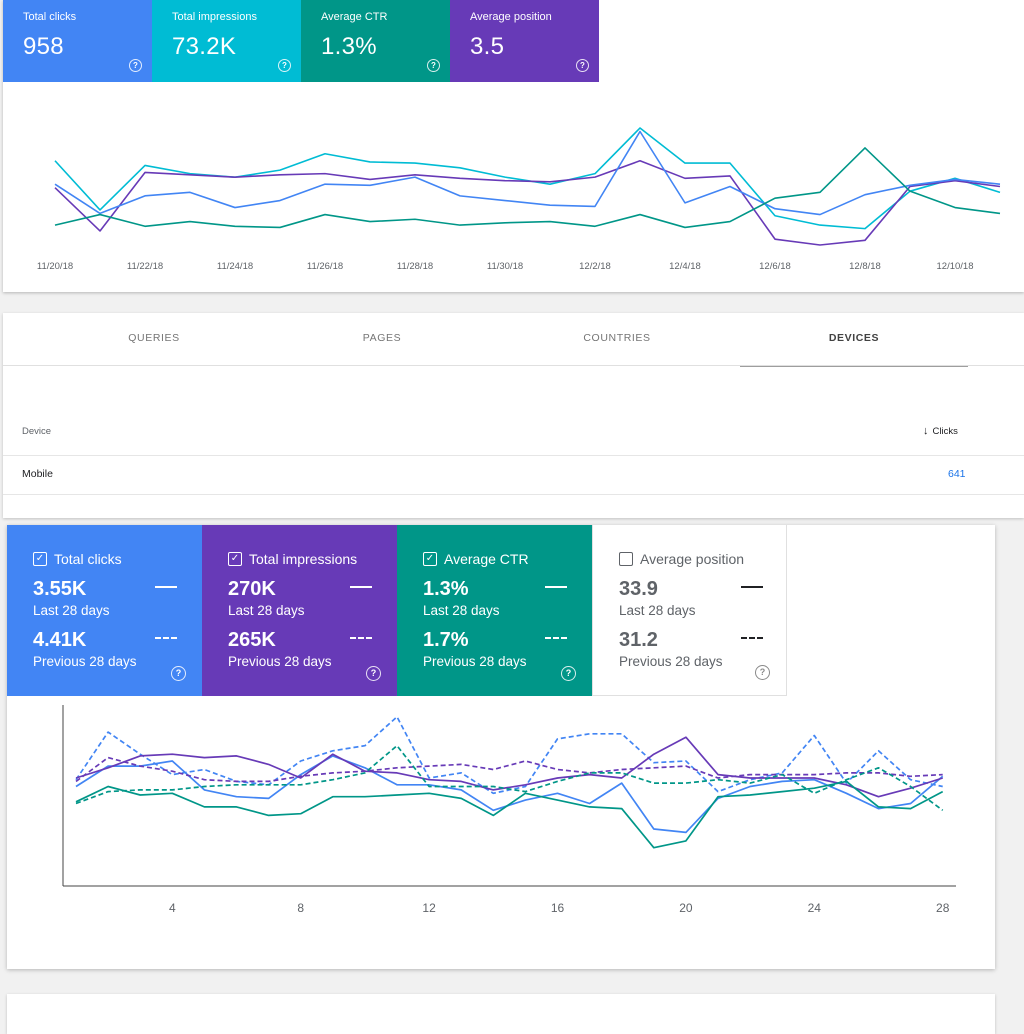  I want to click on x-tick-label: 11/24/18, so click(235, 266).